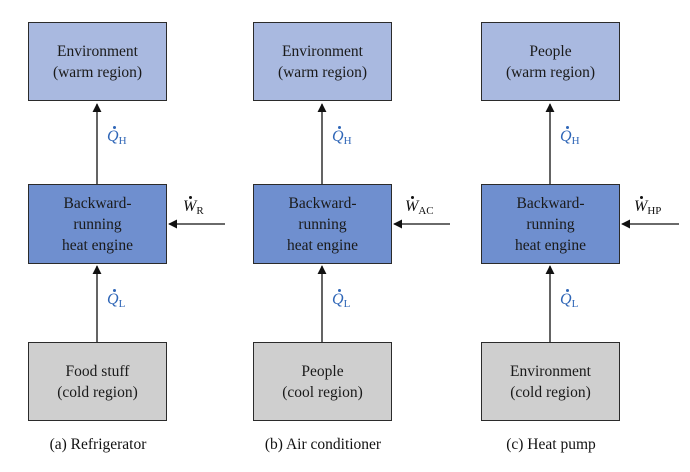 The height and width of the screenshot is (472, 690). Describe the element at coordinates (322, 224) in the screenshot. I see `heat-engine-box-b: Backward- running heat engine` at that location.